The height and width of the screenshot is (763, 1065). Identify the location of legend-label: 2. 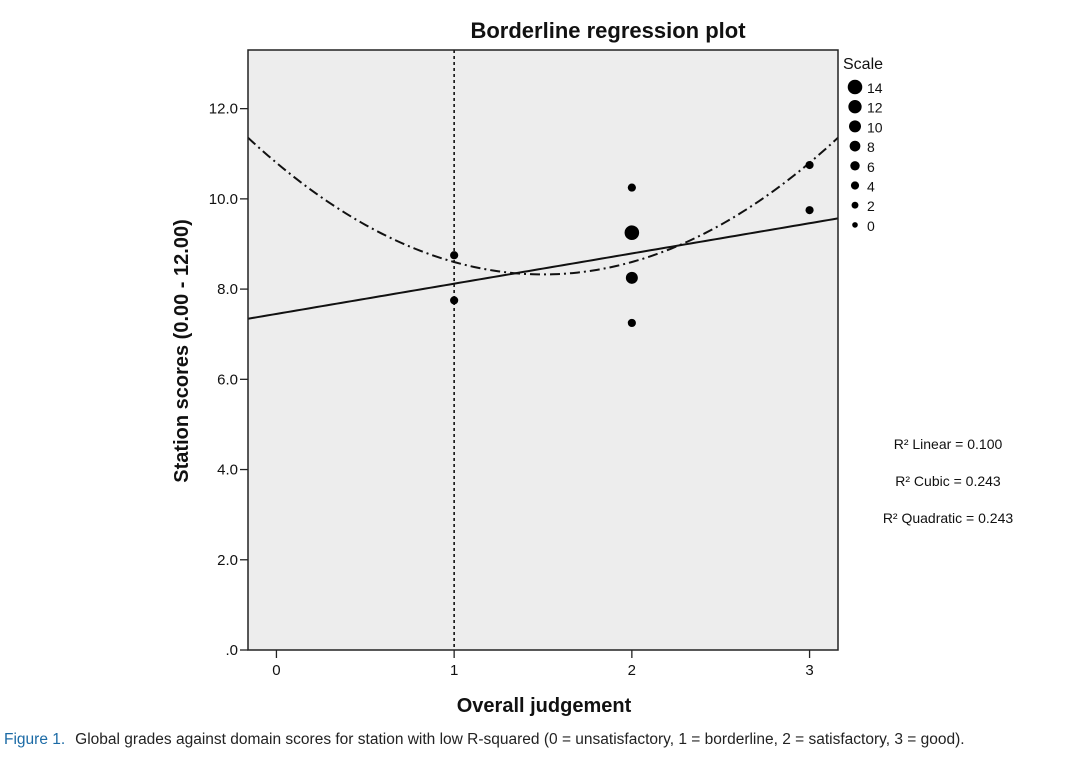
(871, 206).